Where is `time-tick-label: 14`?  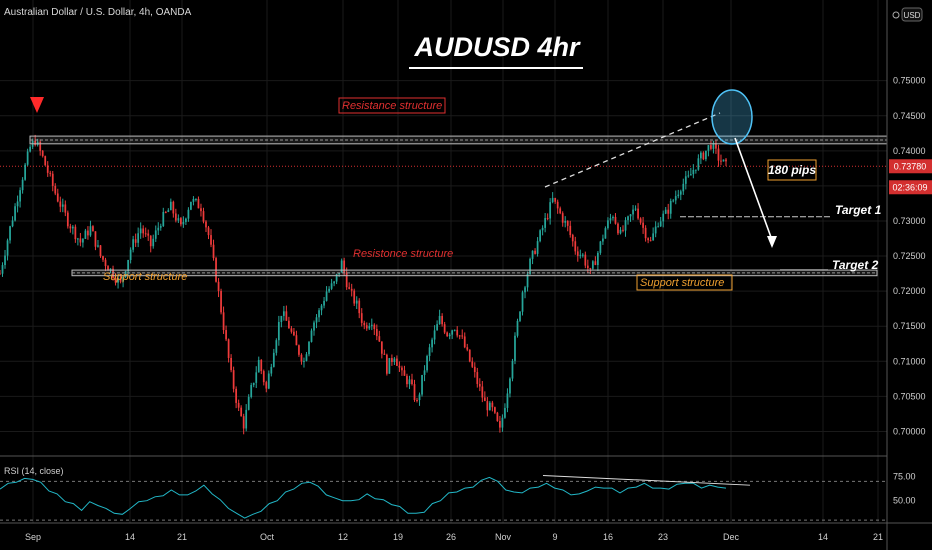
time-tick-label: 14 is located at coordinates (823, 537).